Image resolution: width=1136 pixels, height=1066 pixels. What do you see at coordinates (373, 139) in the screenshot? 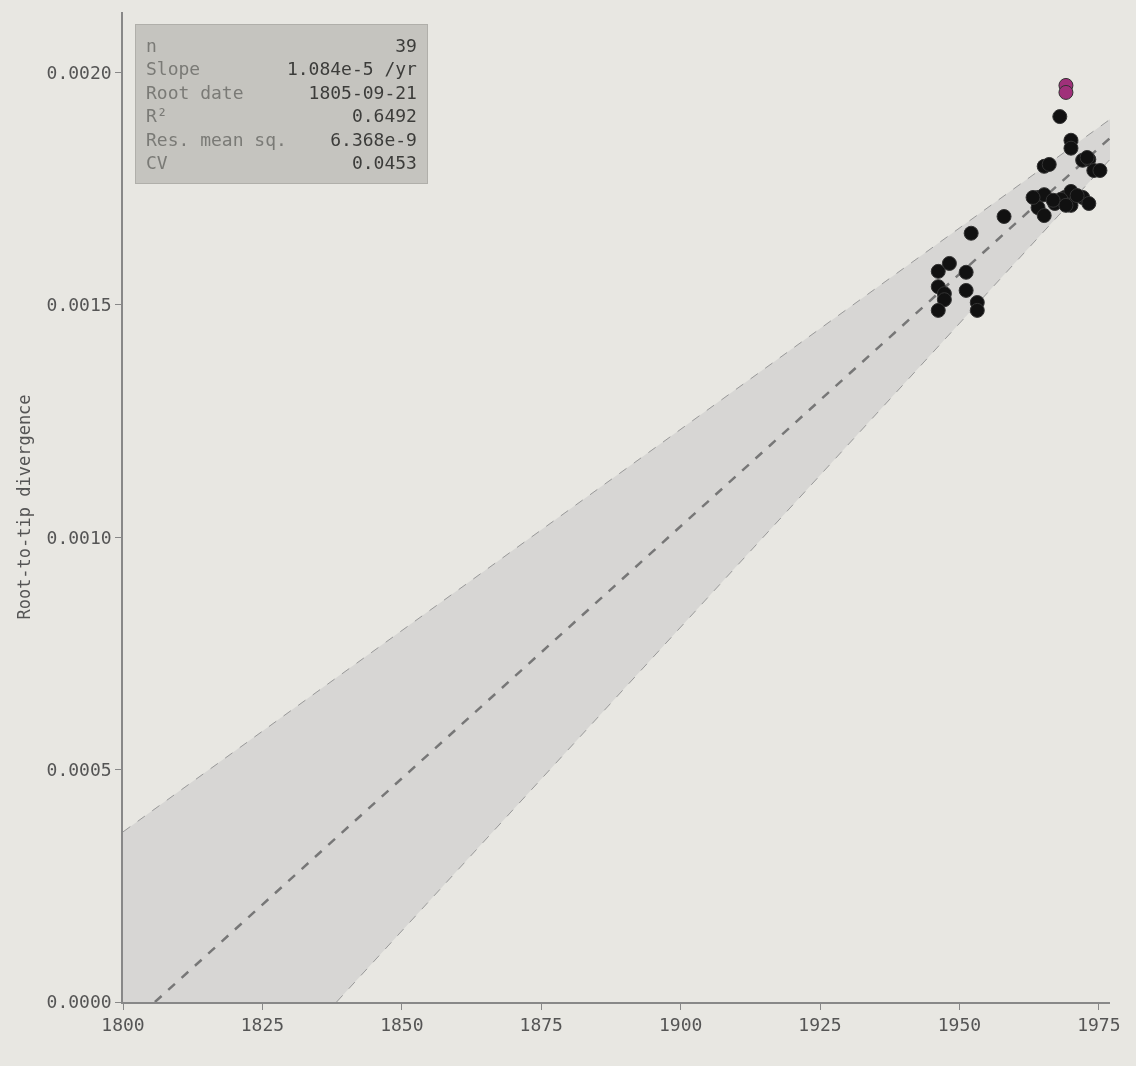
I see `annotation: 6.368e-9` at bounding box center [373, 139].